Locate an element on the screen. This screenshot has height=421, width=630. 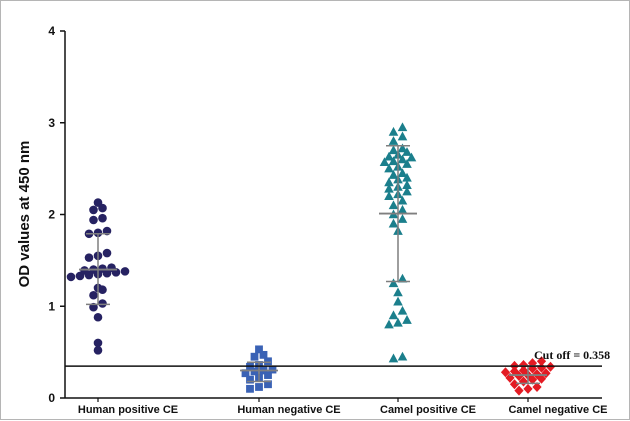
y-tick-label: 3 is located at coordinates (51, 123).